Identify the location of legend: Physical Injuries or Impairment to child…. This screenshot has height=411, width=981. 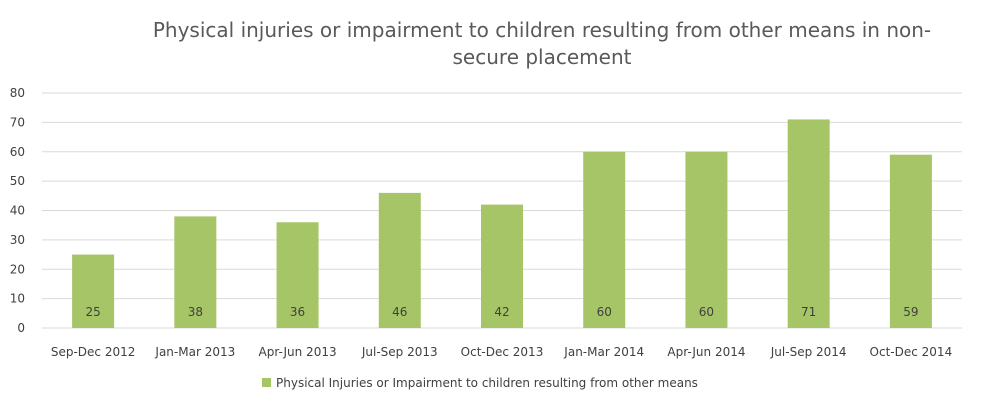
(480, 383).